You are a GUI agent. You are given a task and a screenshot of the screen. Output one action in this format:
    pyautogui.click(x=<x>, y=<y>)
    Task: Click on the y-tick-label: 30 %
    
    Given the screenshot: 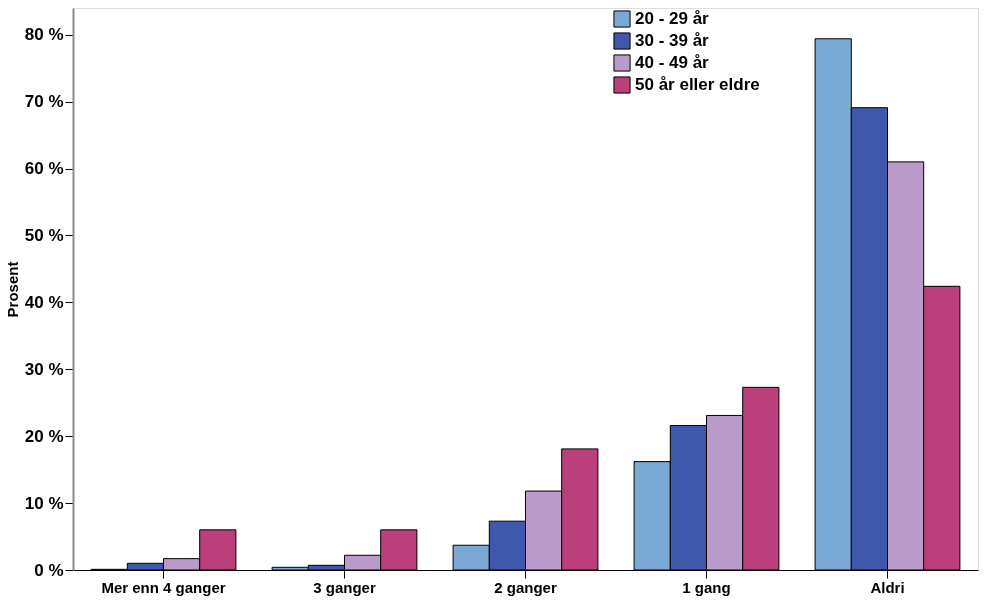 What is the action you would take?
    pyautogui.click(x=44, y=369)
    